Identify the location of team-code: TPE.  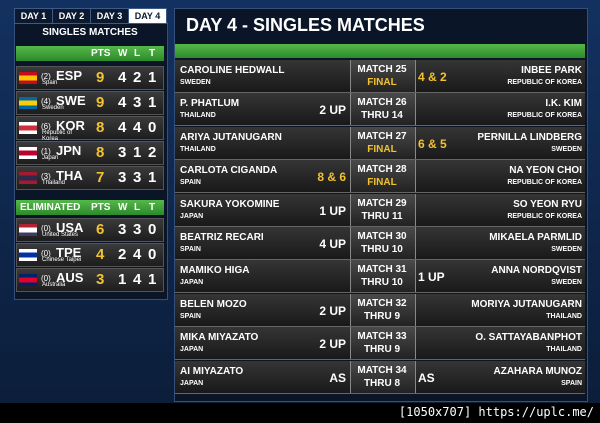
(69, 252).